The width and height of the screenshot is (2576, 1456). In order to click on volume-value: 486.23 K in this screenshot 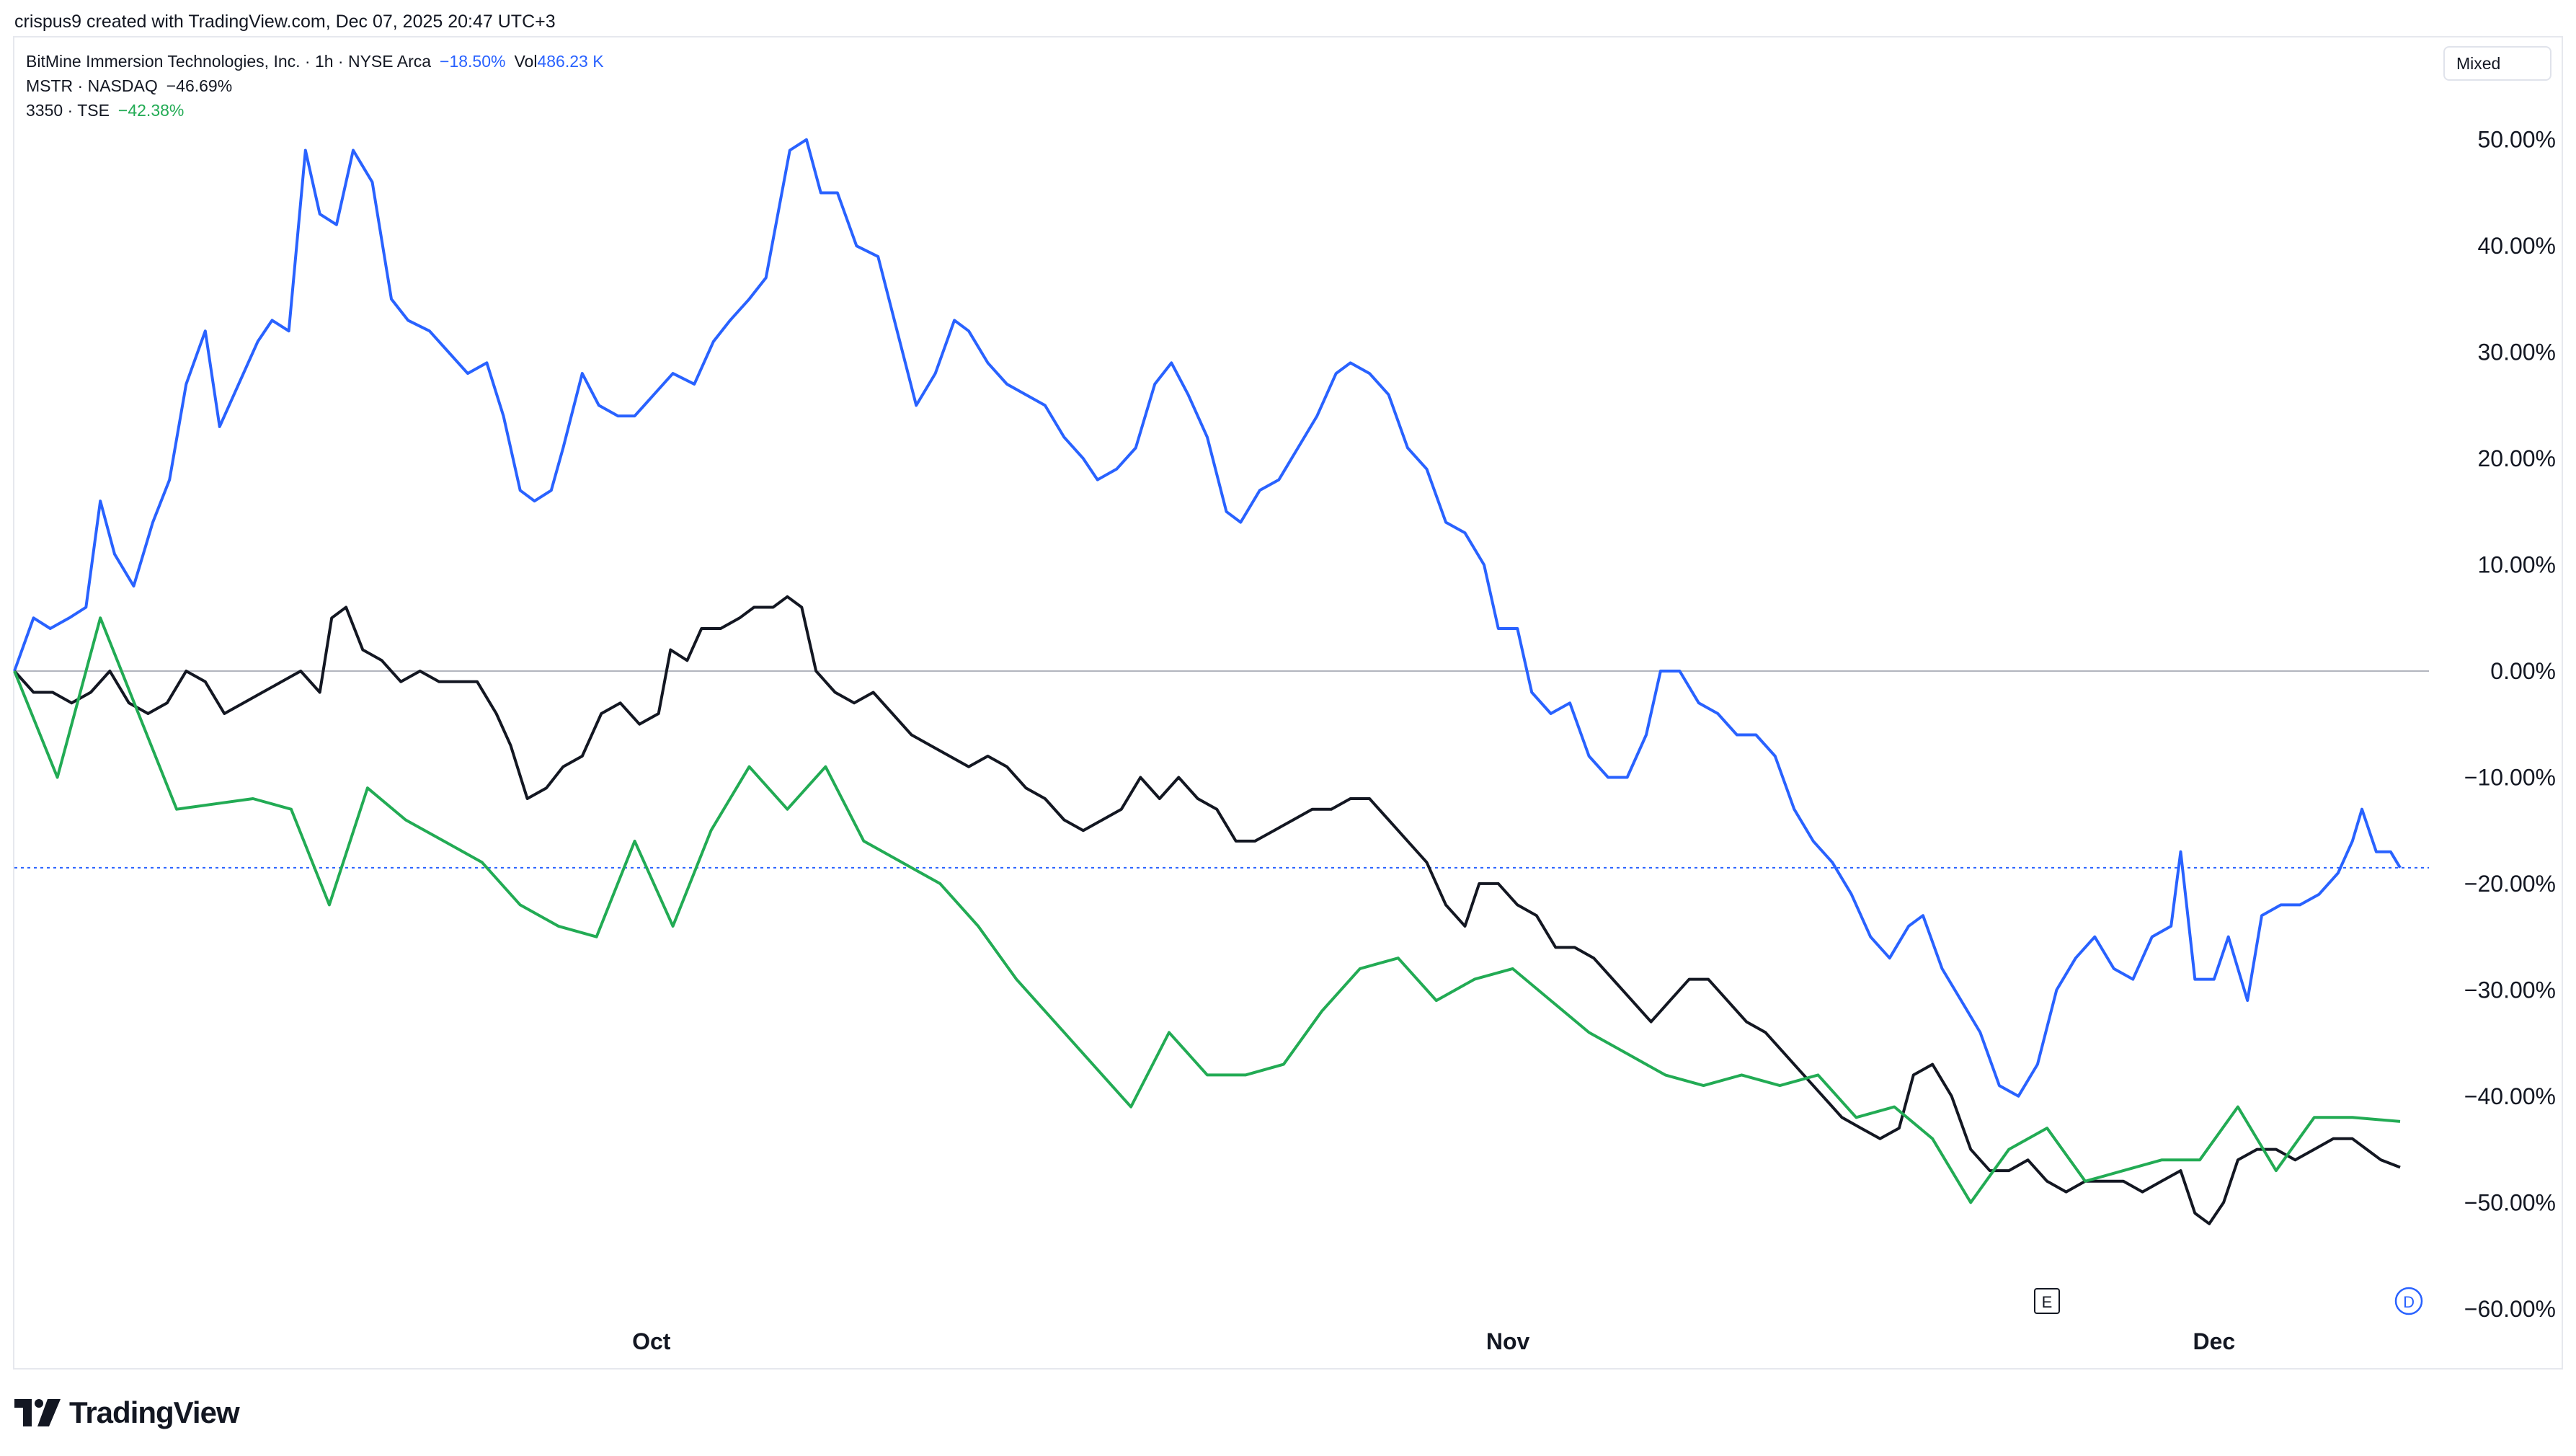, I will do `click(570, 61)`.